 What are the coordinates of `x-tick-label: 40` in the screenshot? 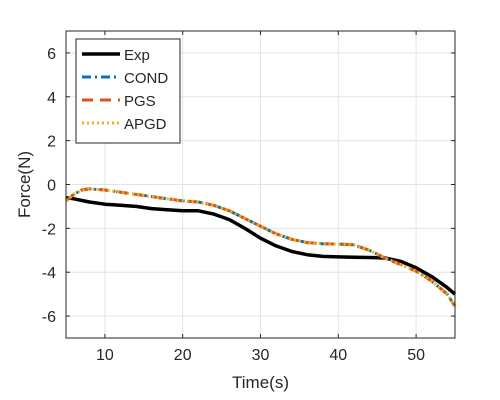 It's located at (338, 355).